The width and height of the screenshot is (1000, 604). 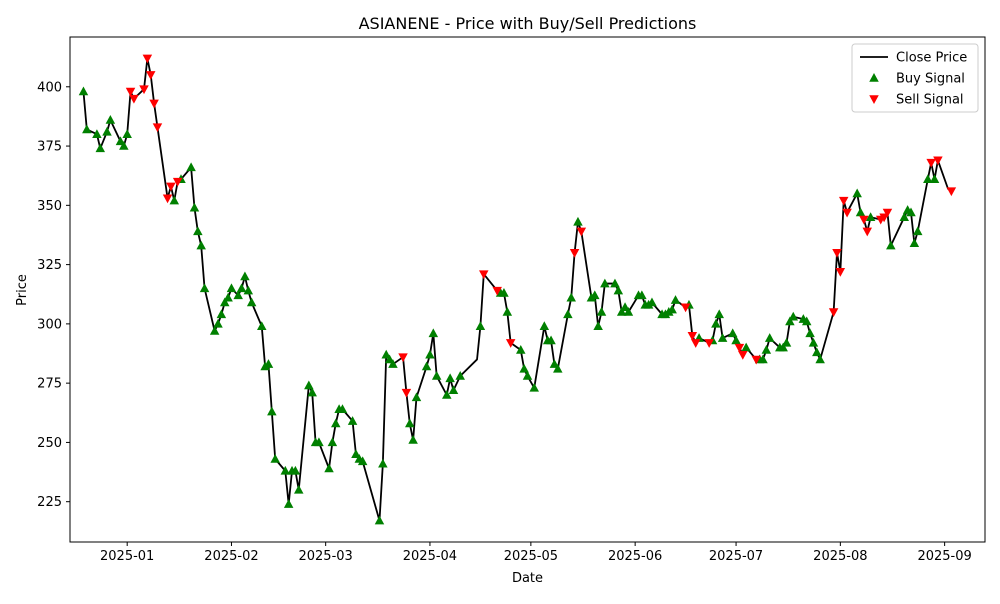 What do you see at coordinates (527, 578) in the screenshot?
I see `x-axis-label: Date` at bounding box center [527, 578].